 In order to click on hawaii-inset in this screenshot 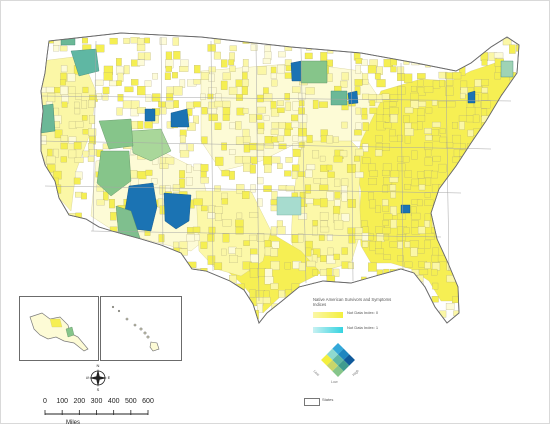, I will do `click(141, 328)`.